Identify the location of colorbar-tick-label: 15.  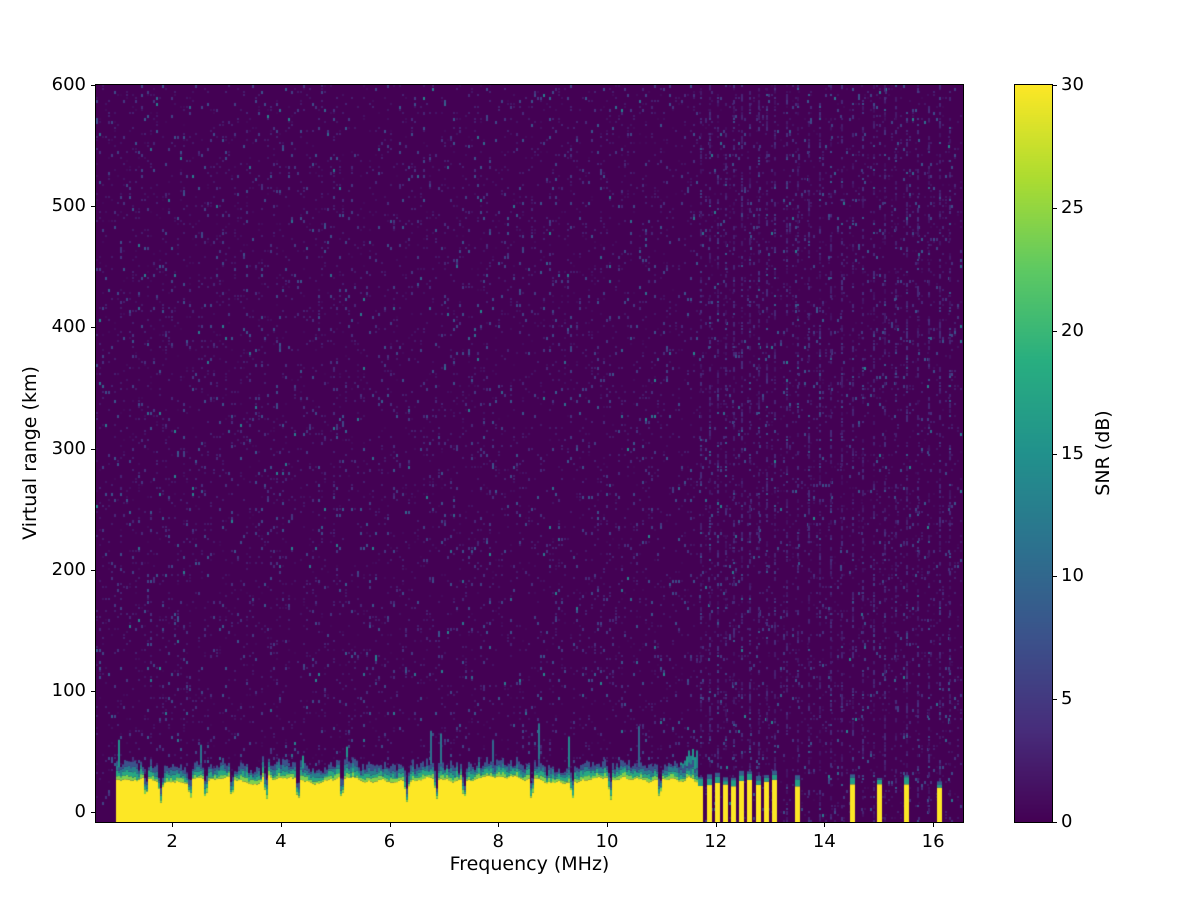
(1072, 453).